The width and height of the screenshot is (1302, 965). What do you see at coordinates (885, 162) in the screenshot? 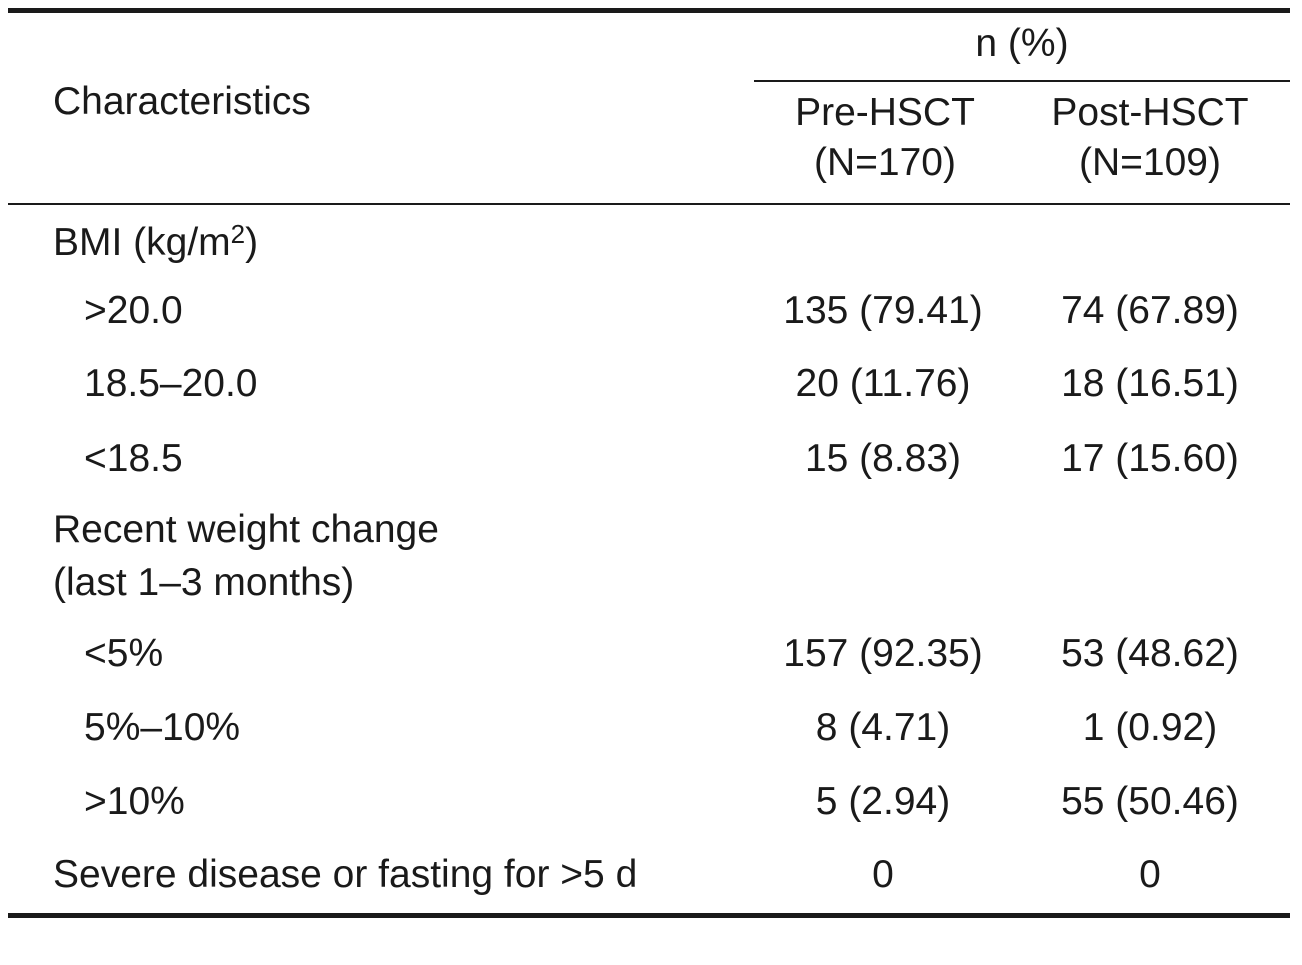
I see `column-header-pre-hsct-n: (N=170)` at bounding box center [885, 162].